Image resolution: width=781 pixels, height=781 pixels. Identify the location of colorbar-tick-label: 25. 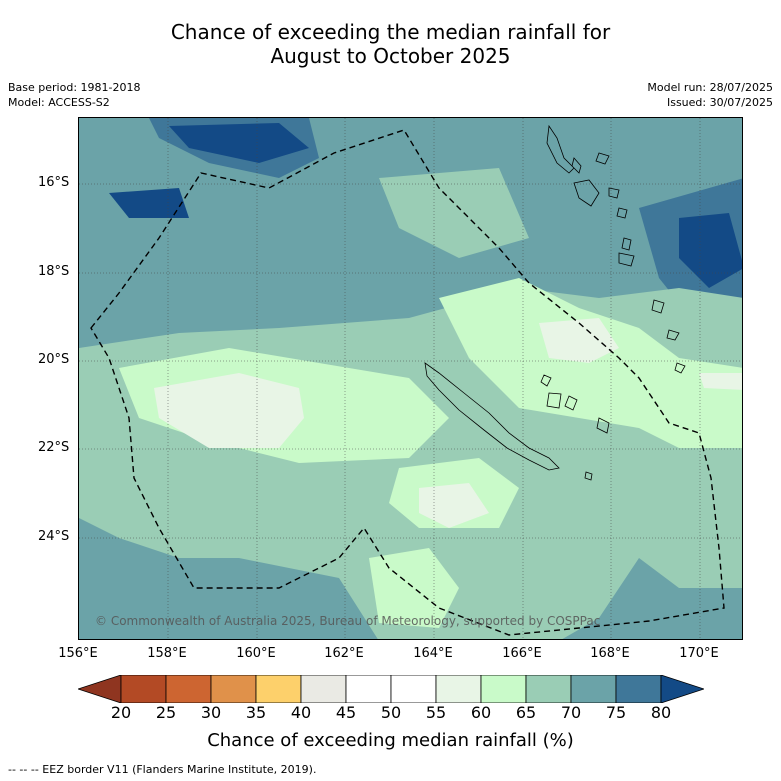
(166, 712).